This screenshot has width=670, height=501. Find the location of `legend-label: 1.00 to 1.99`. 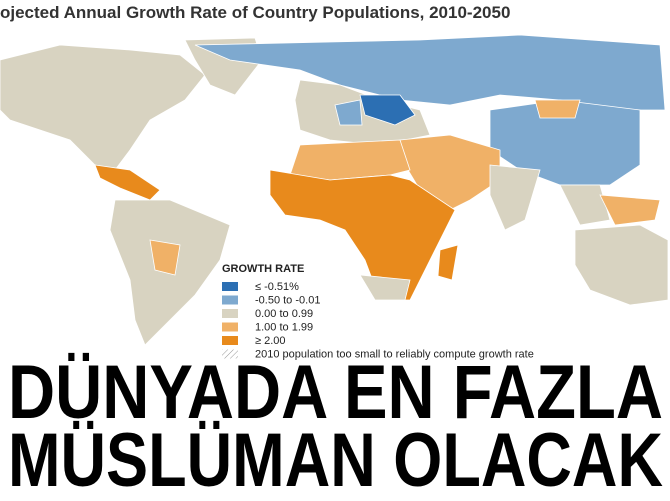

legend-label: 1.00 to 1.99 is located at coordinates (284, 328).